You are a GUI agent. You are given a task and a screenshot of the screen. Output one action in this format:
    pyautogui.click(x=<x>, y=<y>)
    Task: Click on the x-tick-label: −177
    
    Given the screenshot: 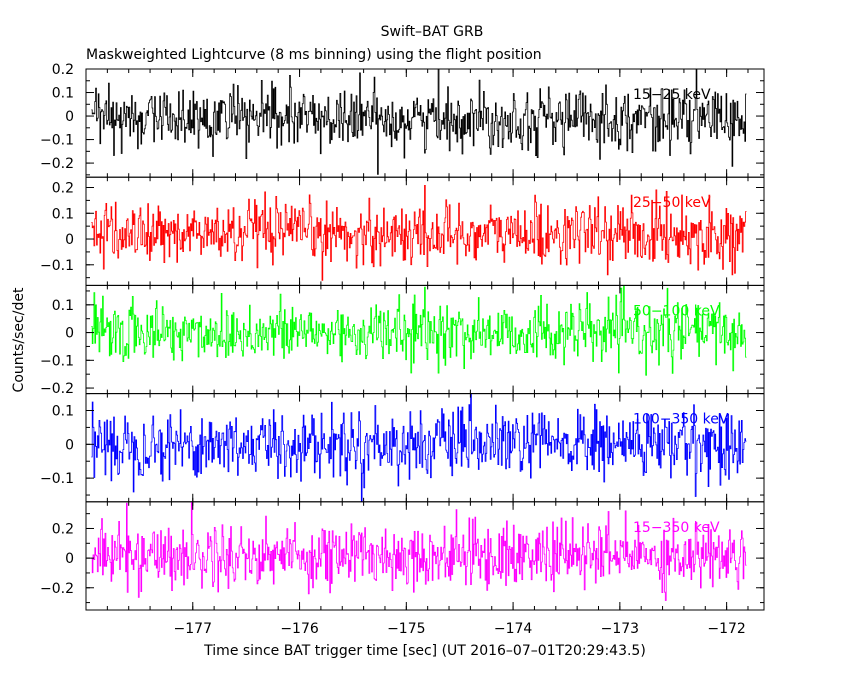 What is the action you would take?
    pyautogui.click(x=193, y=629)
    